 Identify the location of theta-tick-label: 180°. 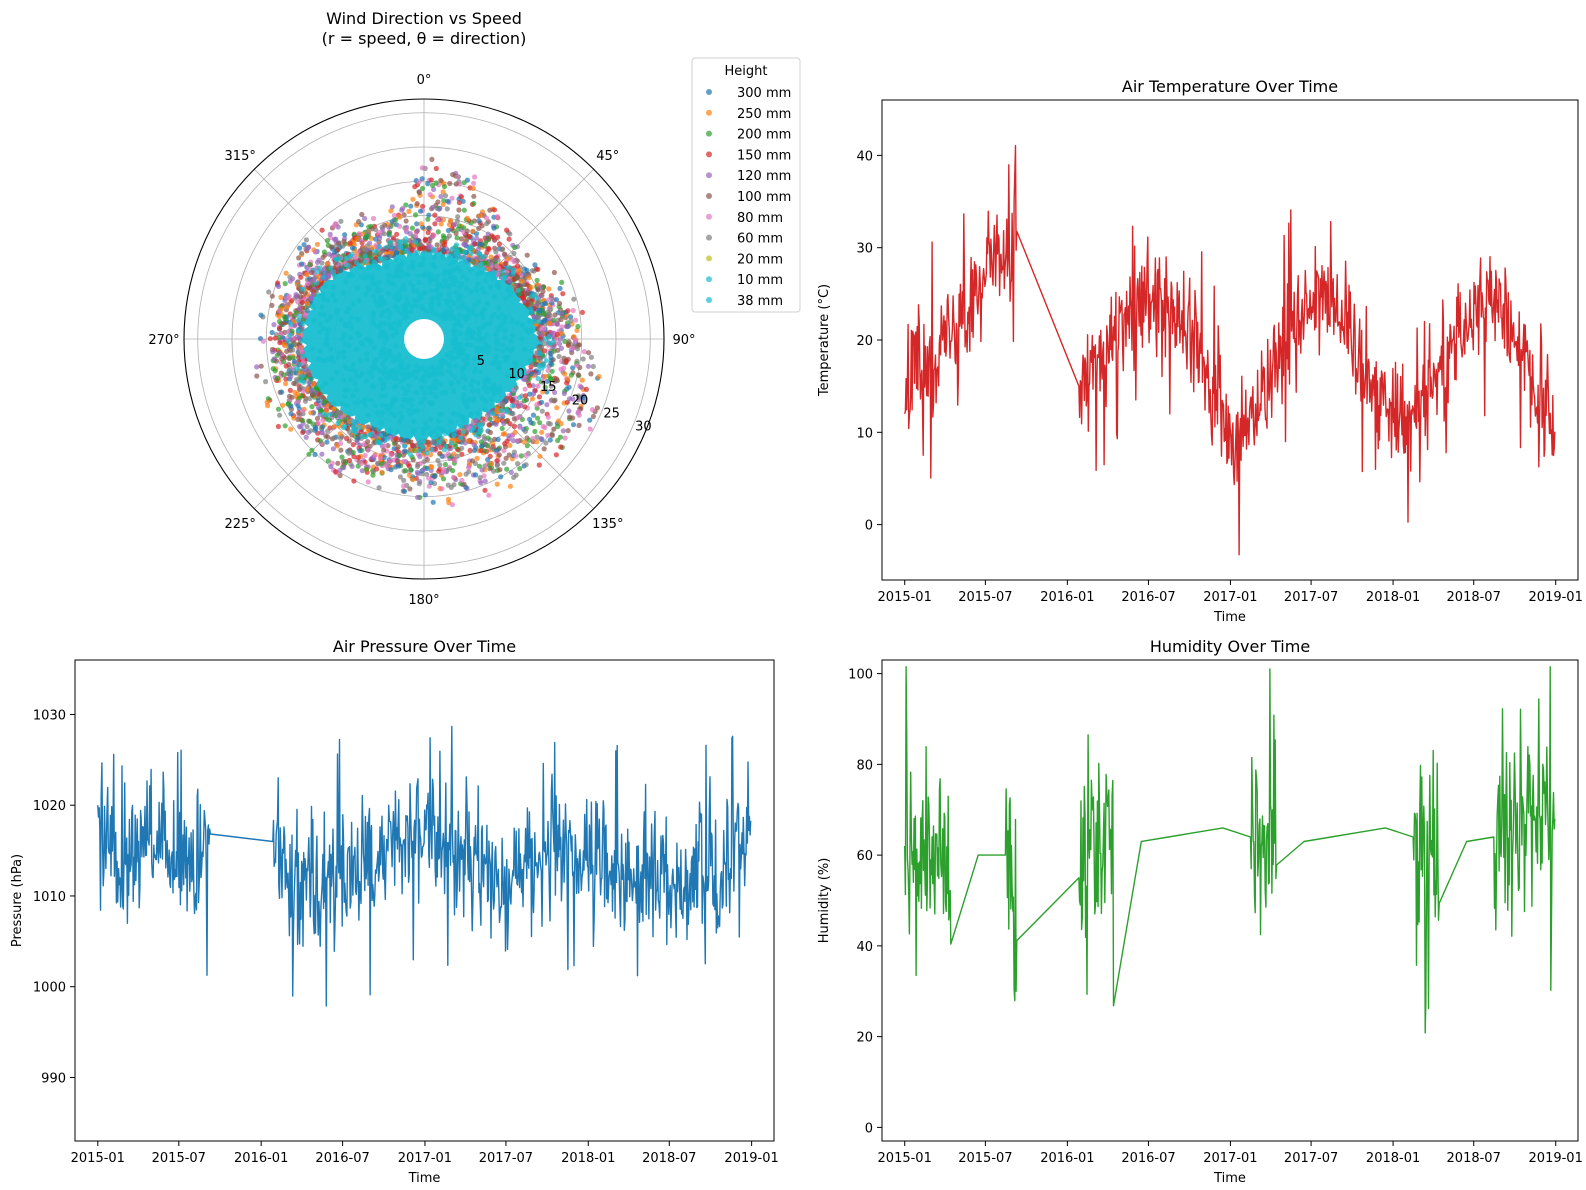
(423, 600).